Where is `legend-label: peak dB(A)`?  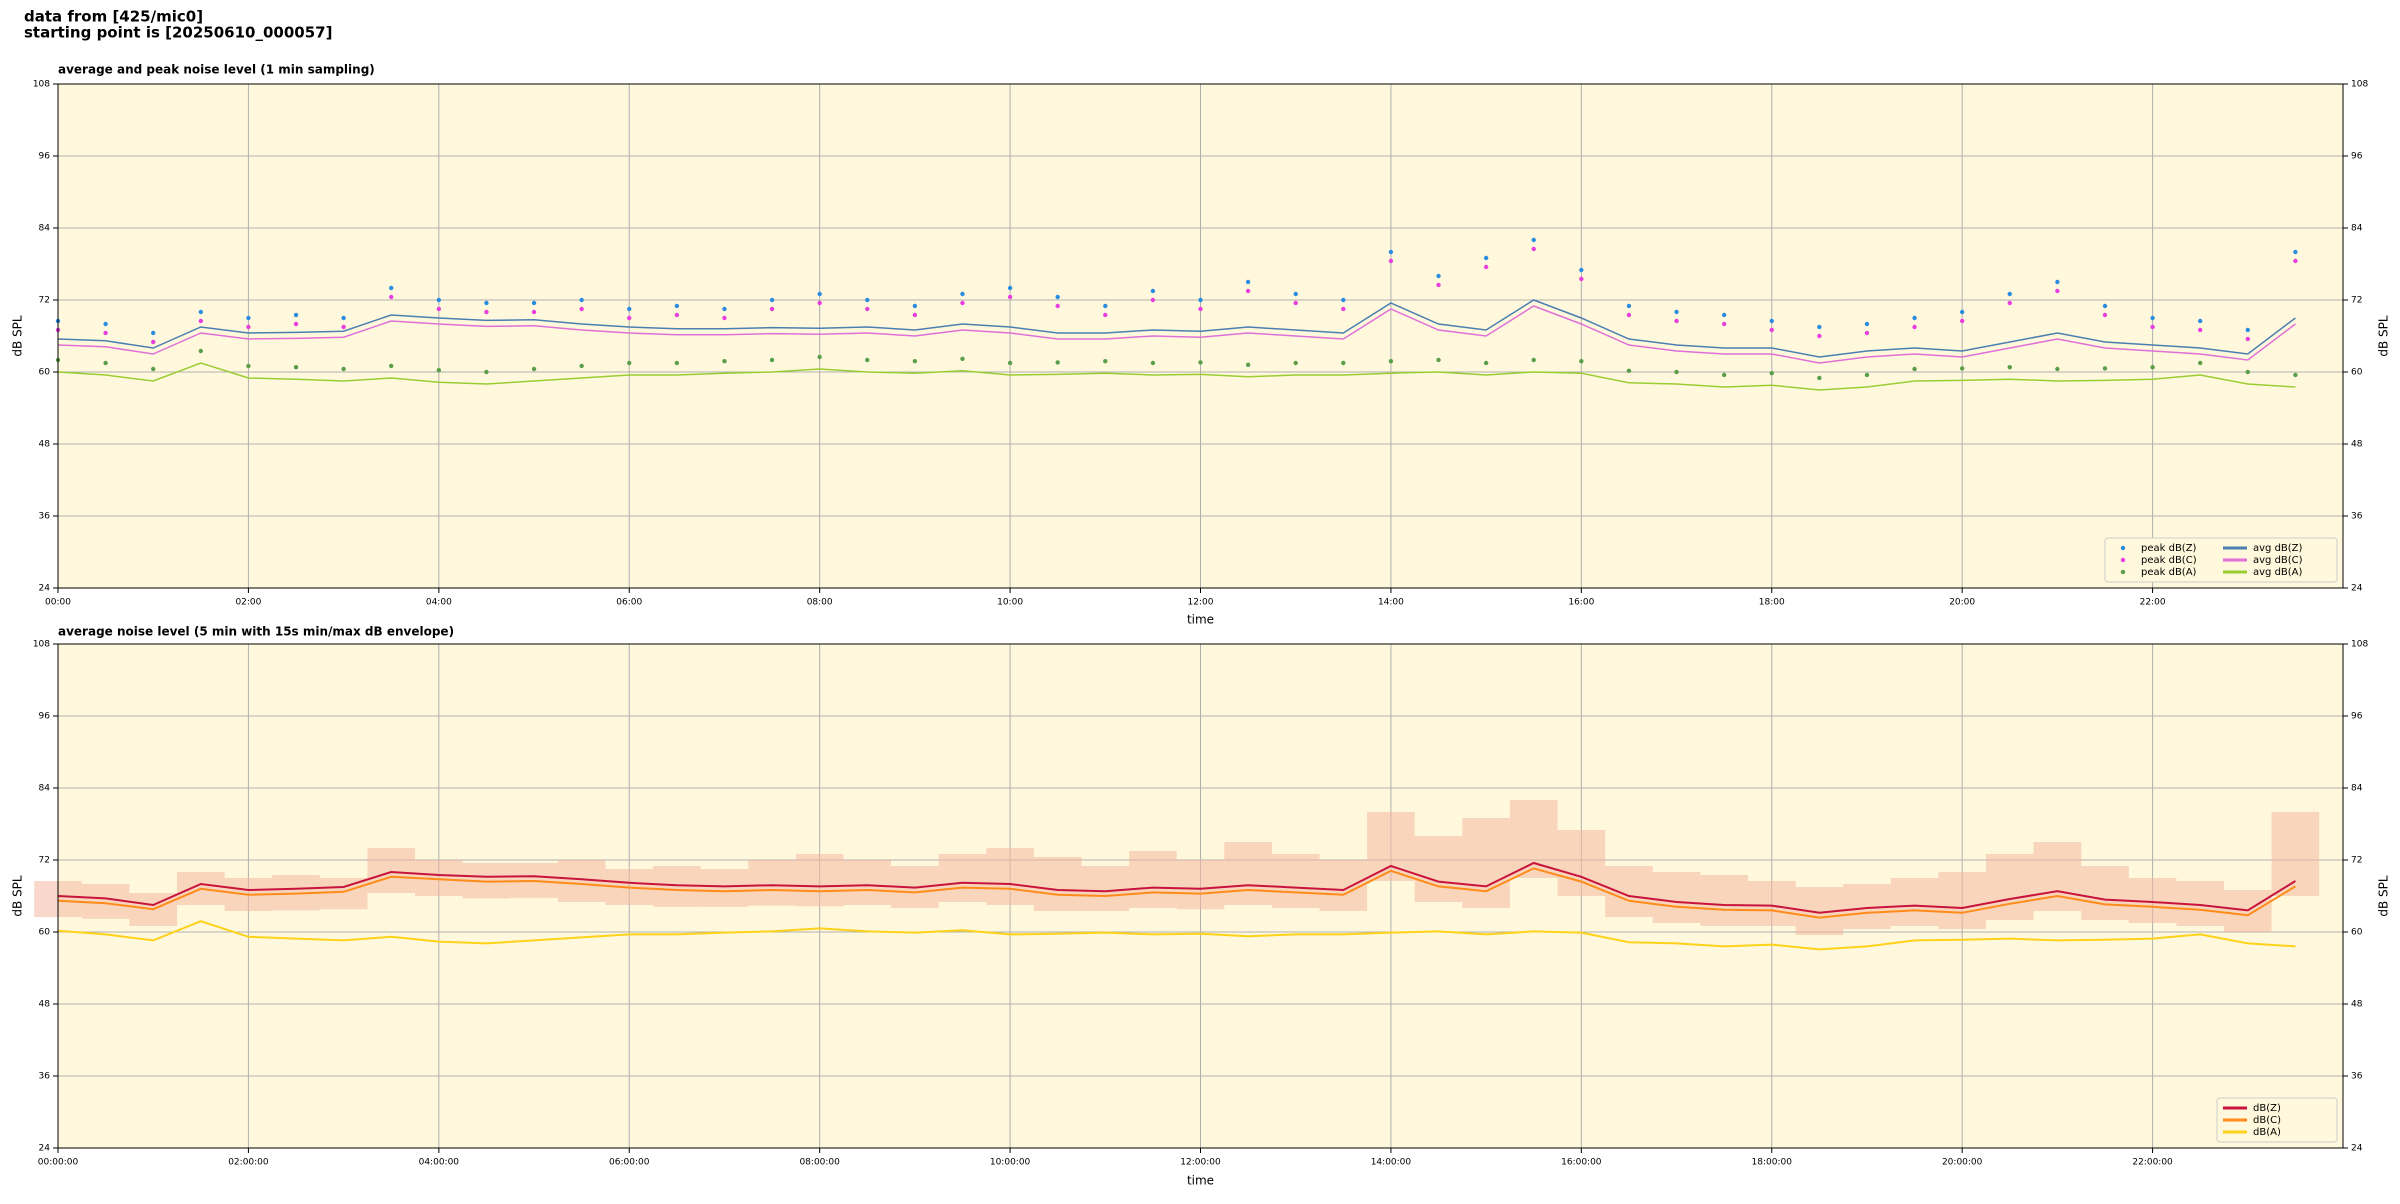 legend-label: peak dB(A) is located at coordinates (2169, 572).